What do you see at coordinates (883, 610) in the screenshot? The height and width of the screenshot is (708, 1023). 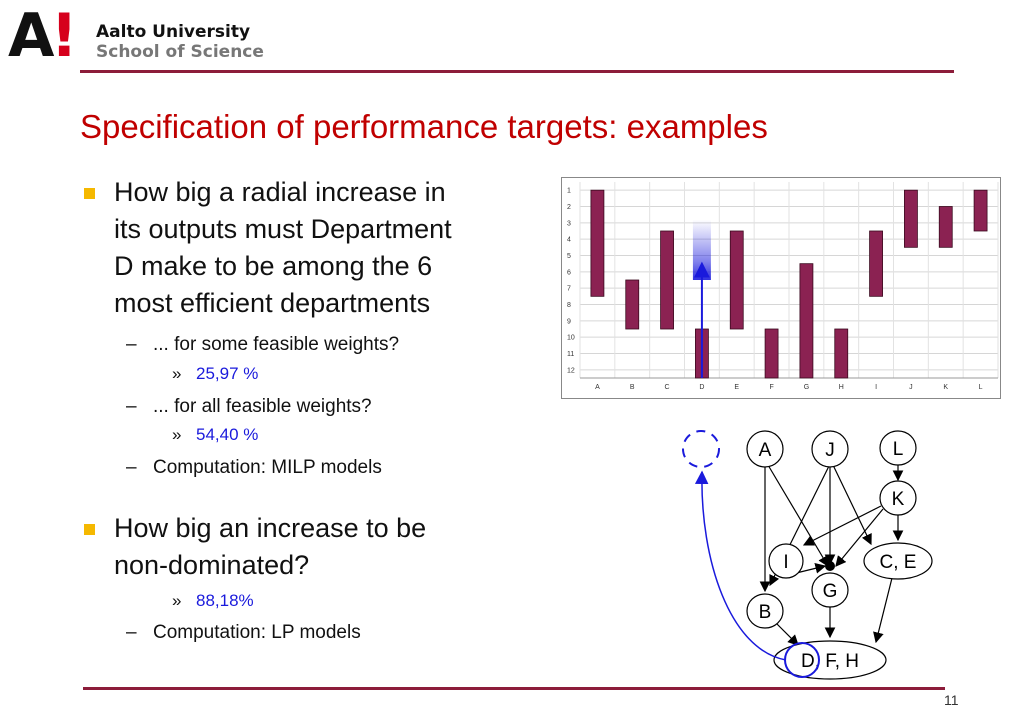 I see `edge-ce-dfh` at bounding box center [883, 610].